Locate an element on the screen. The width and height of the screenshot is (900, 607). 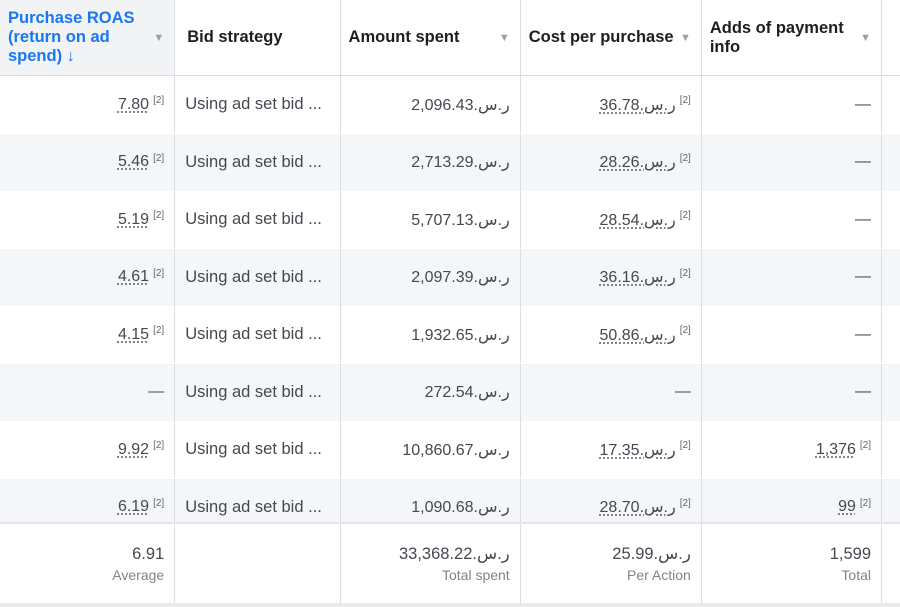
cell-amount-spent-value: 272.54.ر.س is located at coordinates (467, 392).